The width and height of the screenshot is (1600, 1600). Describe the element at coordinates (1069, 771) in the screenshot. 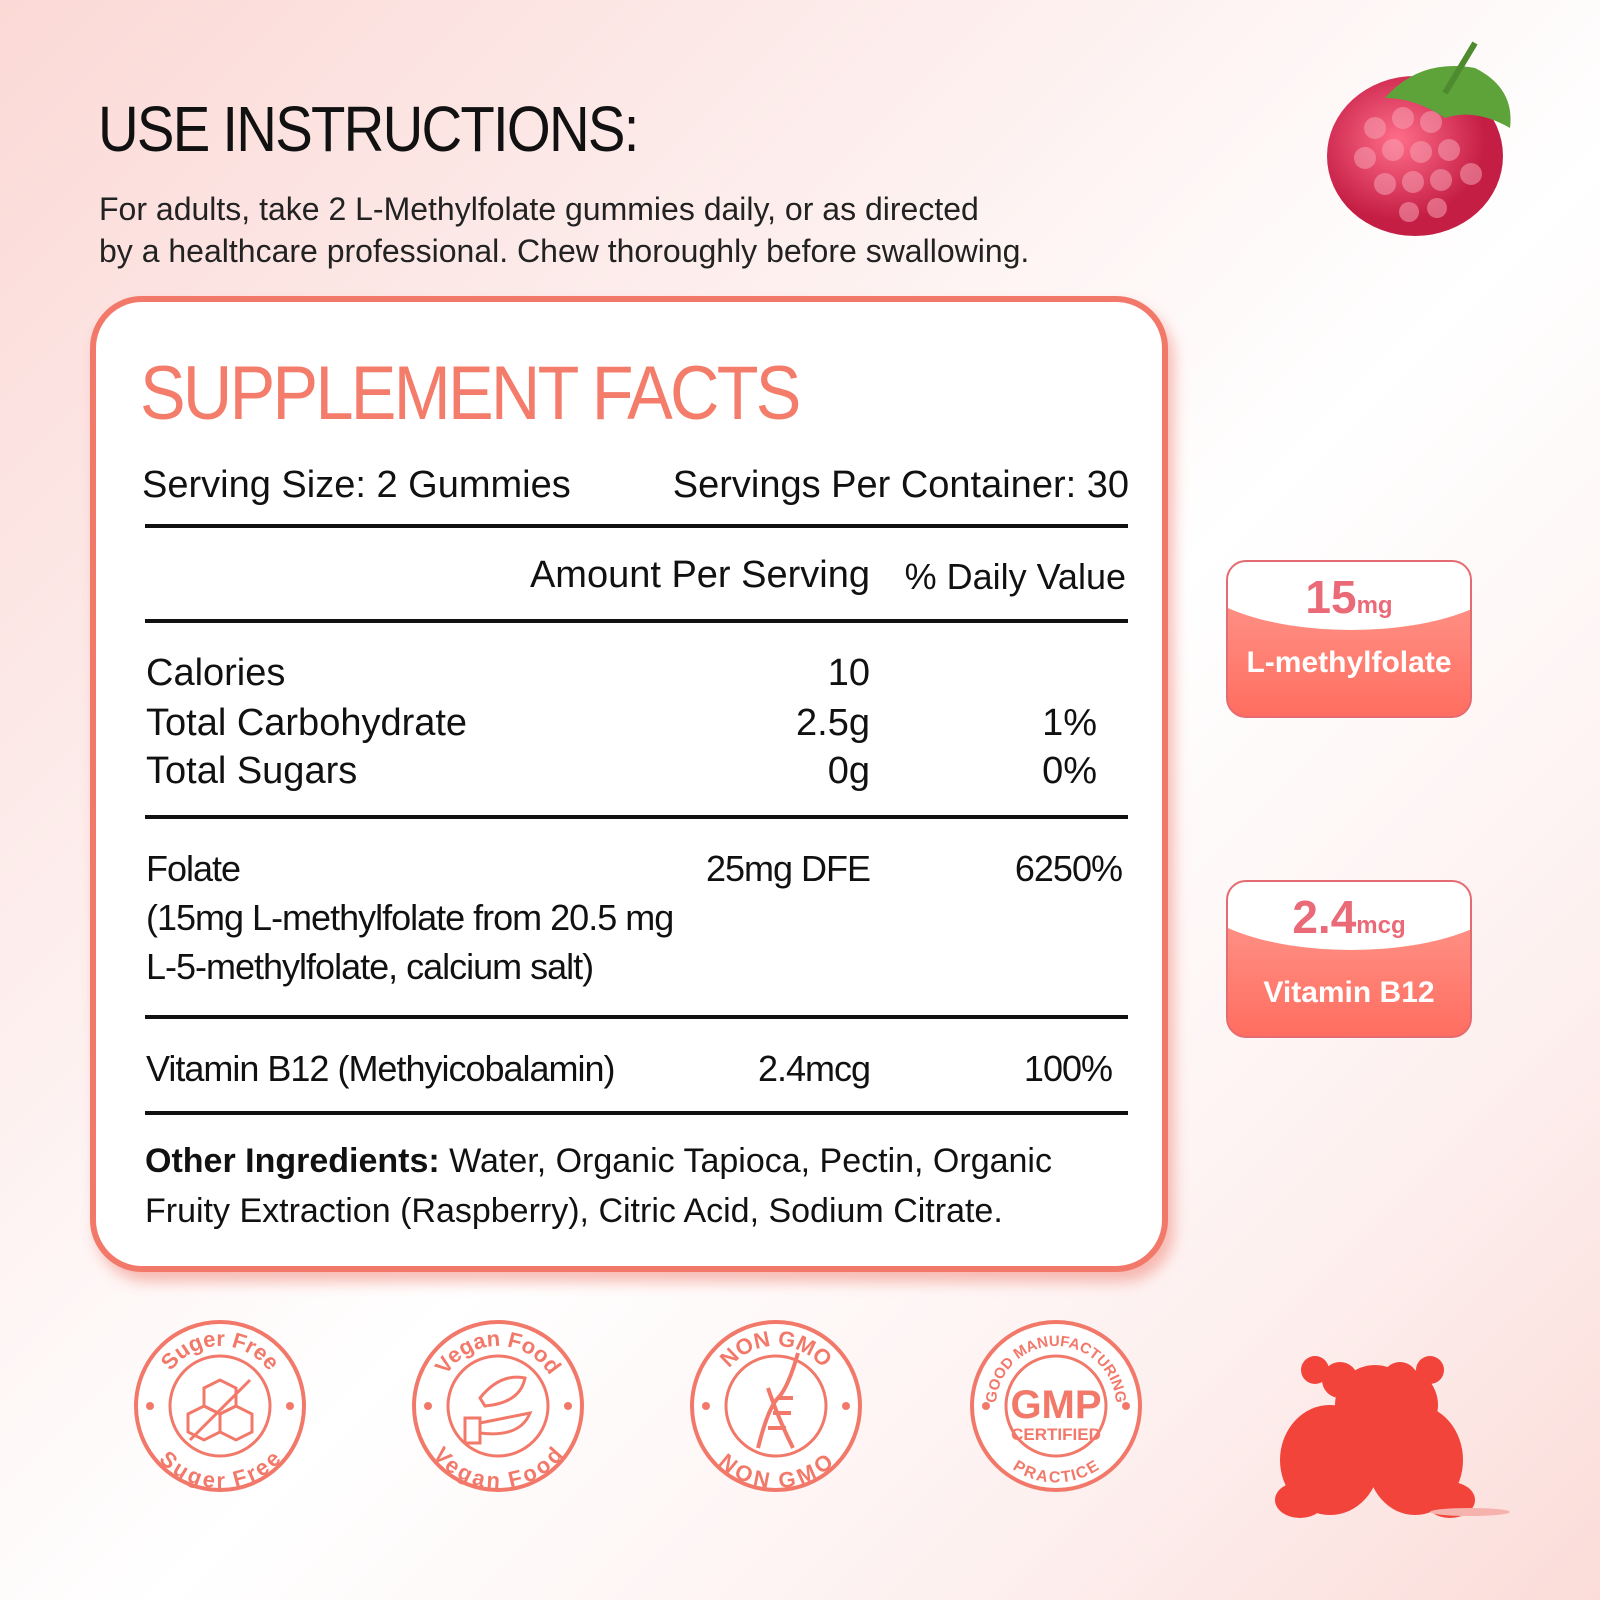

I see `row-dv: 0%` at that location.